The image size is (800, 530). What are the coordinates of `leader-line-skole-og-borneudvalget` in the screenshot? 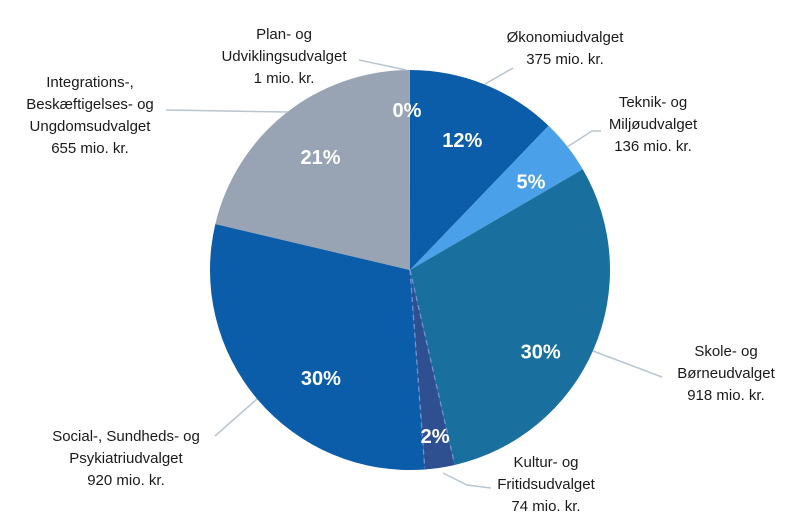 It's located at (627, 364).